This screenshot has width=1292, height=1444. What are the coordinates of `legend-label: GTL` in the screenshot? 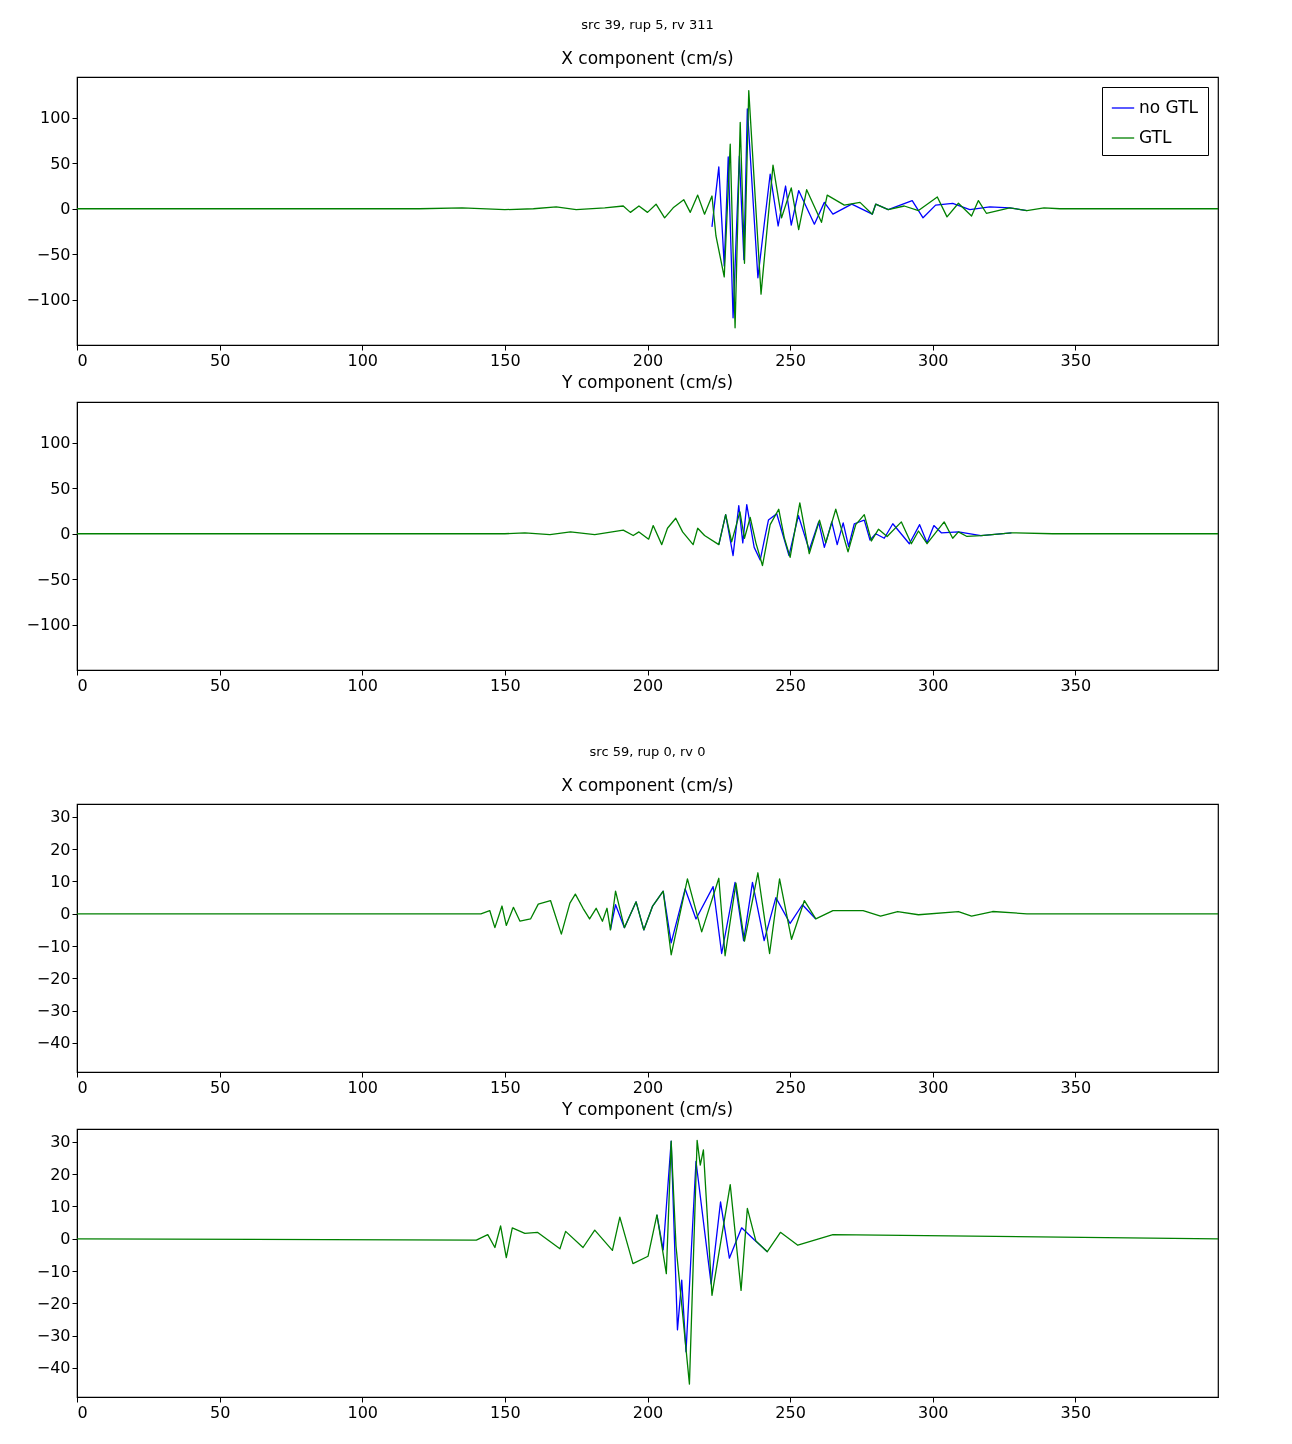 It's located at (1155, 137).